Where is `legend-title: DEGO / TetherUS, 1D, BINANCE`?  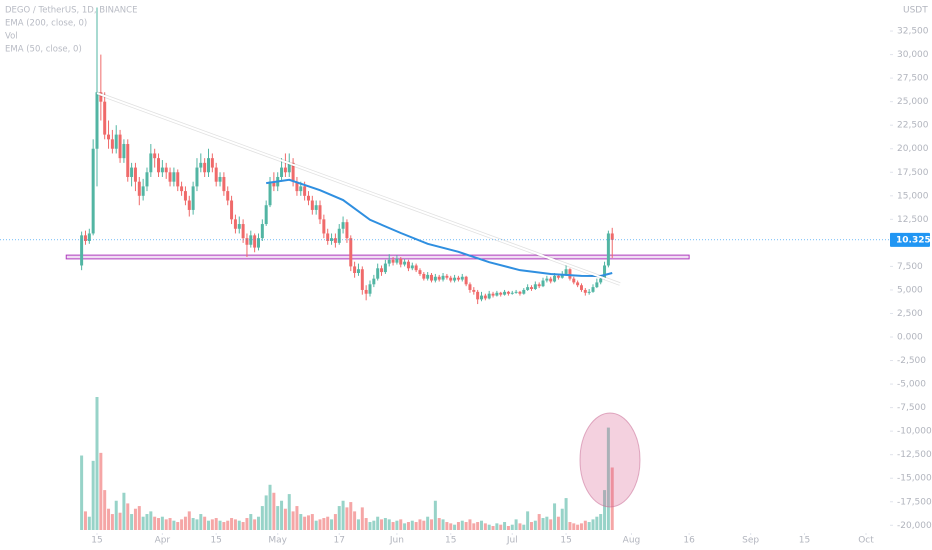
legend-title: DEGO / TetherUS, 1D, BINANCE is located at coordinates (71, 11).